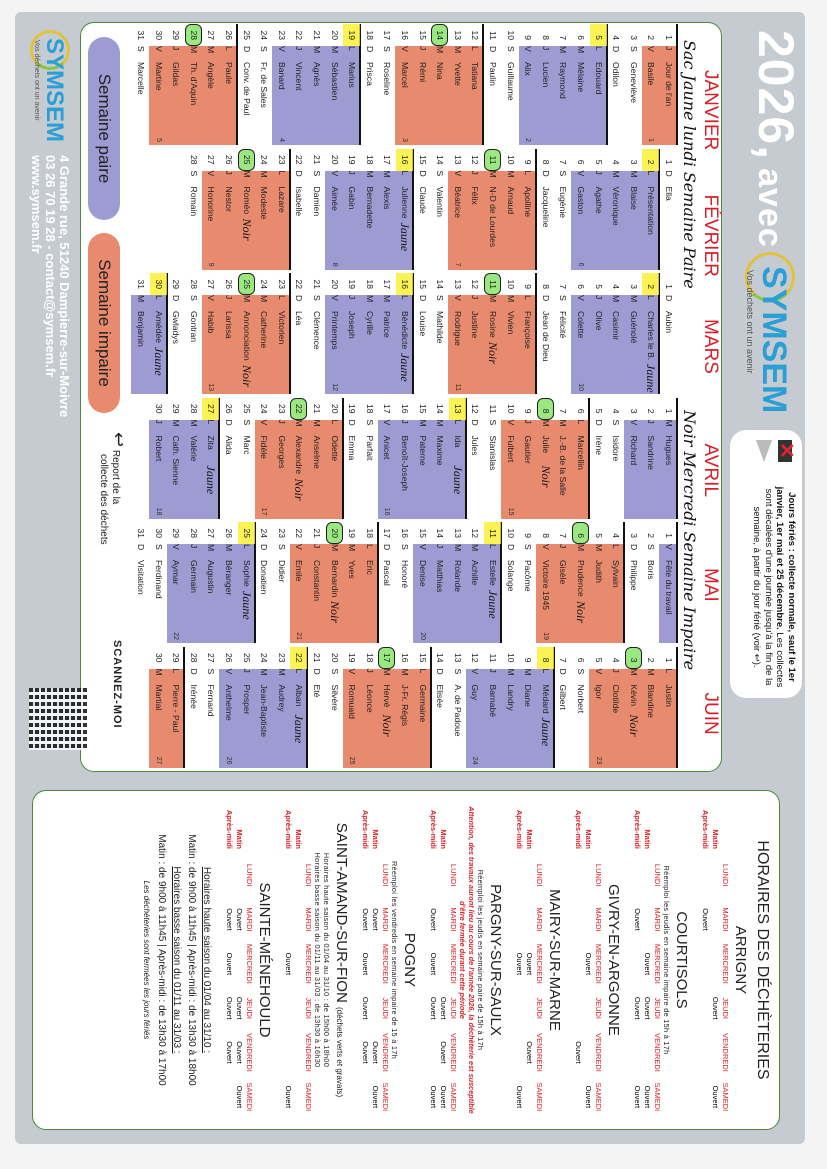 This screenshot has width=827, height=1169. I want to click on day-row: 18 M Cyrille, so click(369, 333).